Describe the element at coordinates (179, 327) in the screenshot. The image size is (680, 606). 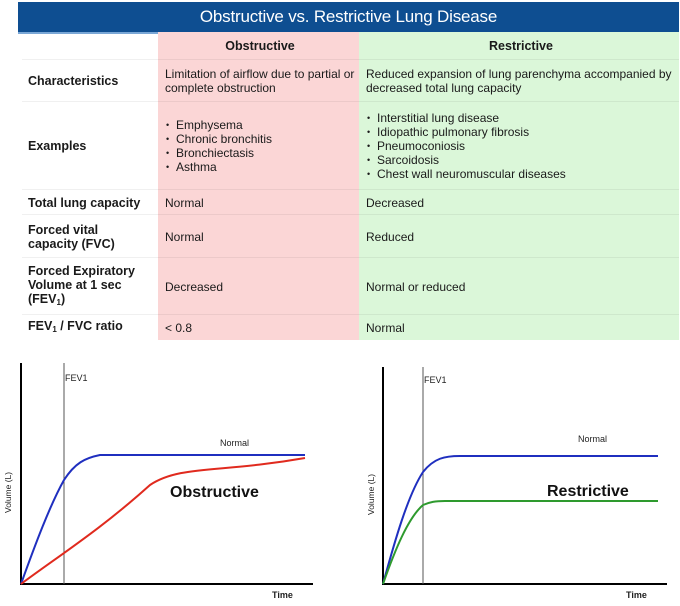
I see `obstructive-cell: < 0.8` at that location.